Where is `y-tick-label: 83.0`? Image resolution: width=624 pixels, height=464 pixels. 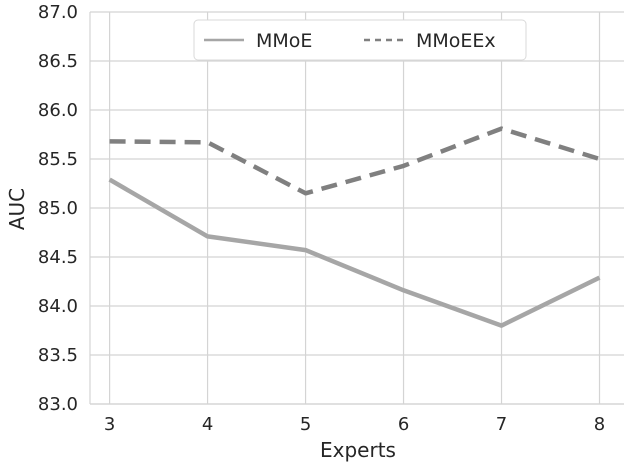
y-tick-label: 83.0 is located at coordinates (58, 404).